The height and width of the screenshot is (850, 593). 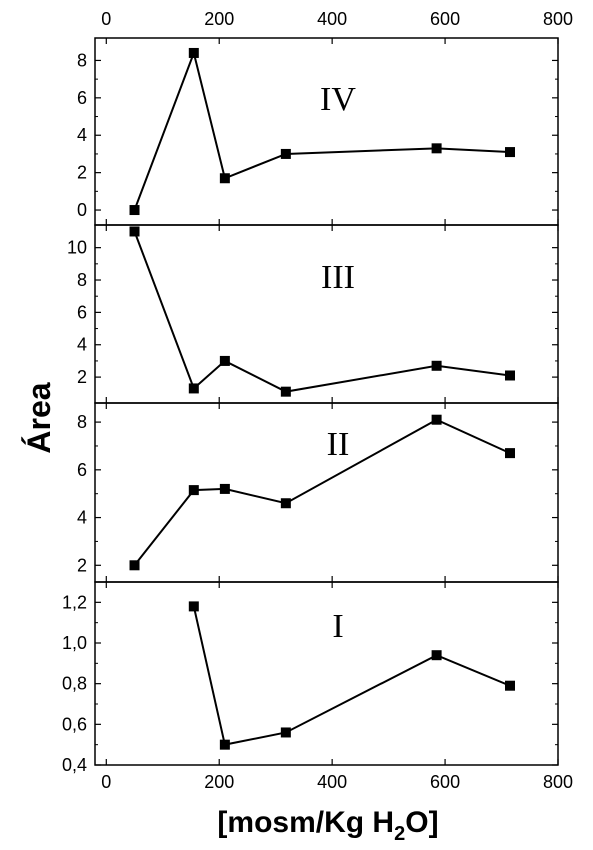 I want to click on panel-label: III, so click(x=338, y=277).